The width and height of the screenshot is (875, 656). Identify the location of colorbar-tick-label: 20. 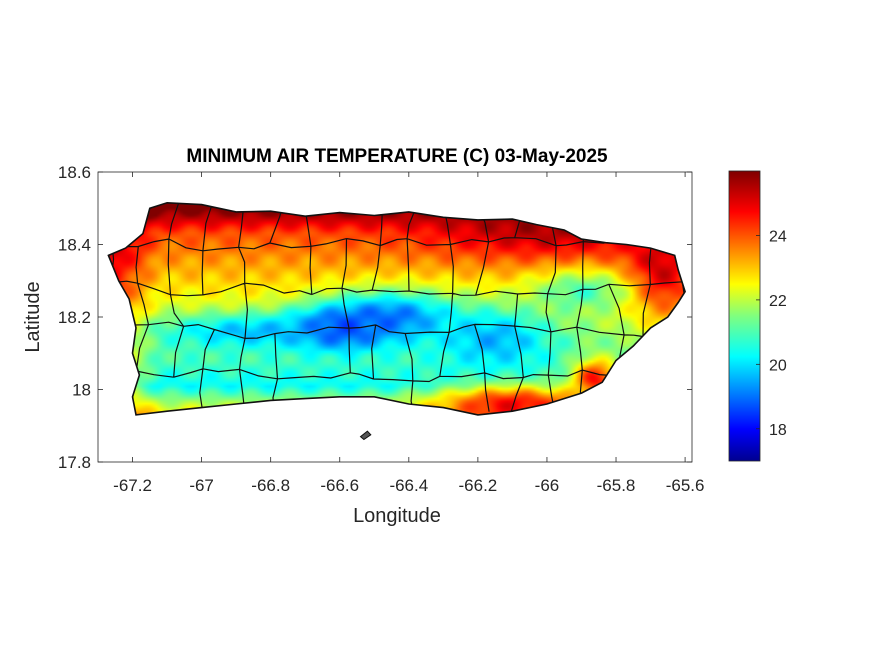
(778, 365).